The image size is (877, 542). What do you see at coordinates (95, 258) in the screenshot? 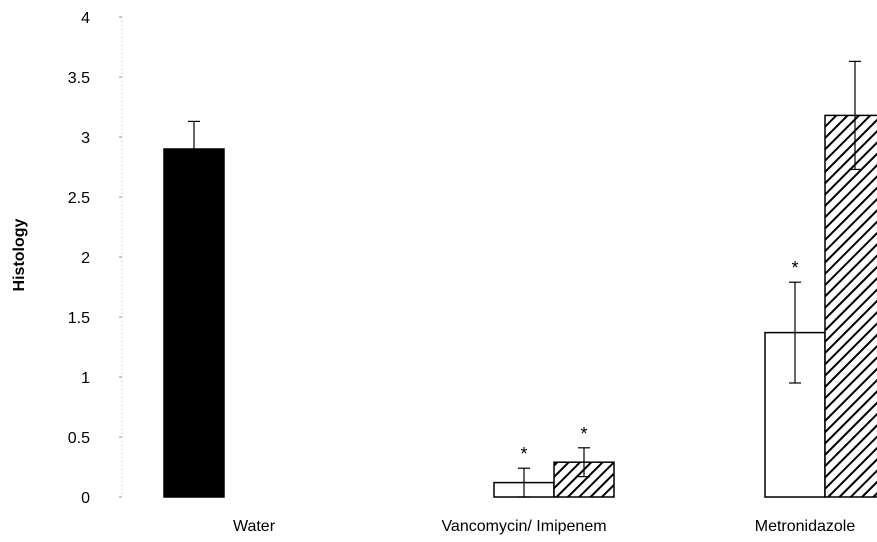
I see `y-axis: 0 0.5 1 1.5 2 2.5 3 3.5 4` at bounding box center [95, 258].